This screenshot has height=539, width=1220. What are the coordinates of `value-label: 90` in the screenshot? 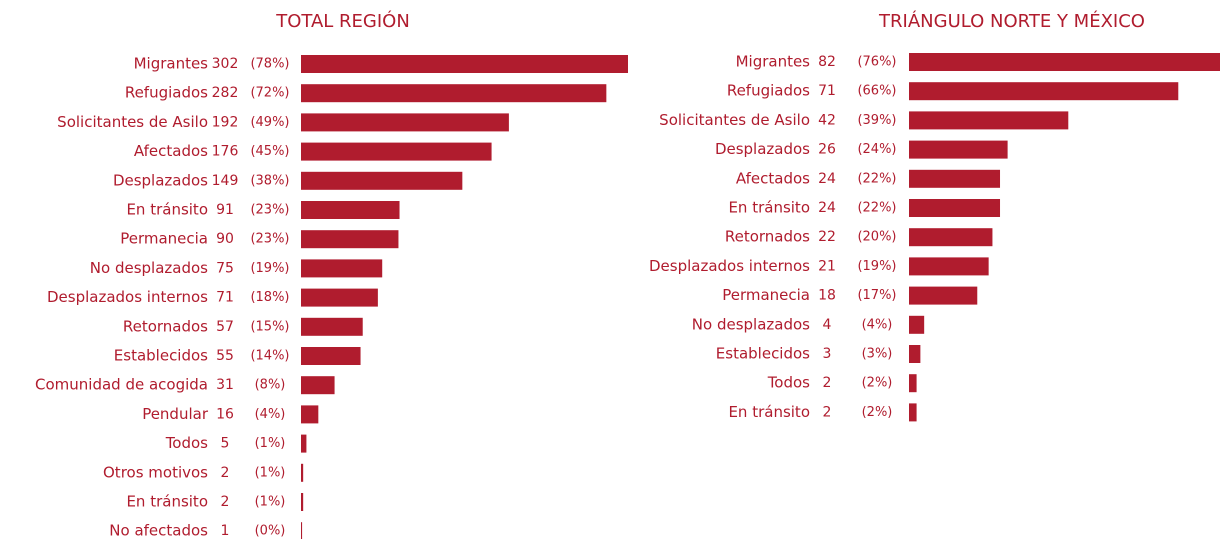 It's located at (225, 239).